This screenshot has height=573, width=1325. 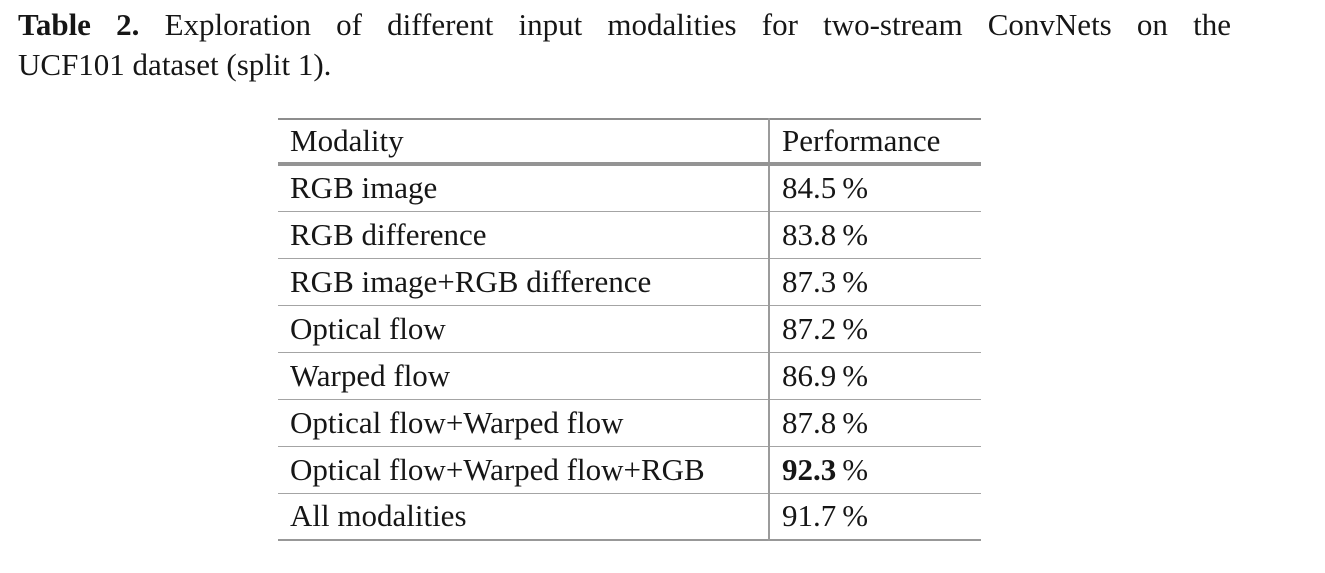 I want to click on performance-value: 83.8, so click(x=809, y=234).